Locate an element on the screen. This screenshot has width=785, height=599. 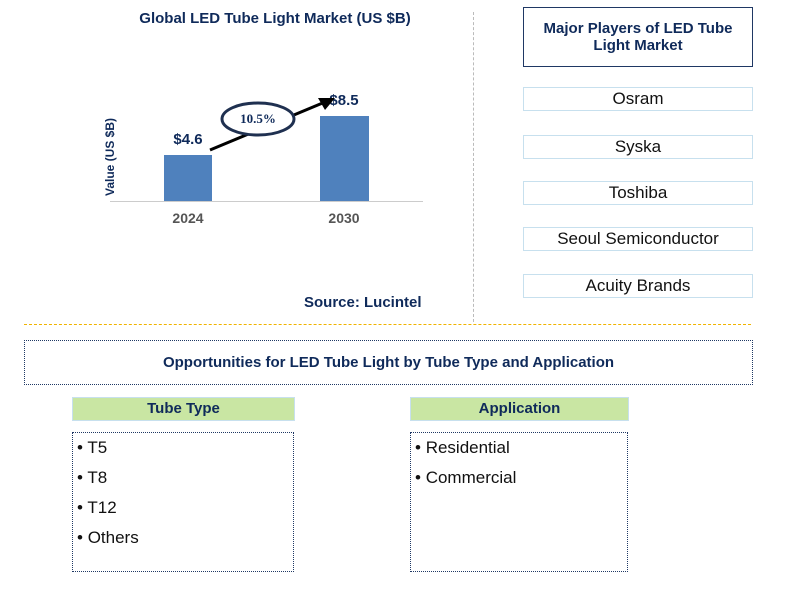
player-item: Osram is located at coordinates (638, 99).